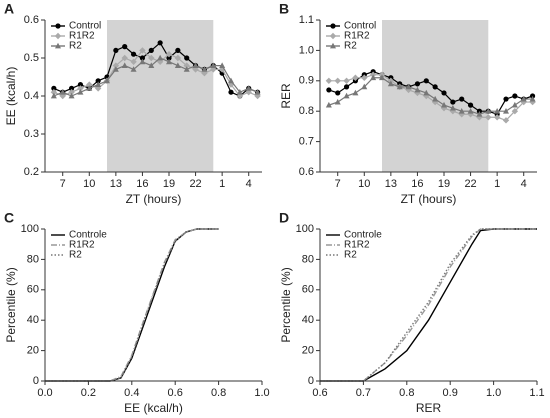 The image size is (550, 418). I want to click on legend-label: Control, so click(360, 26).